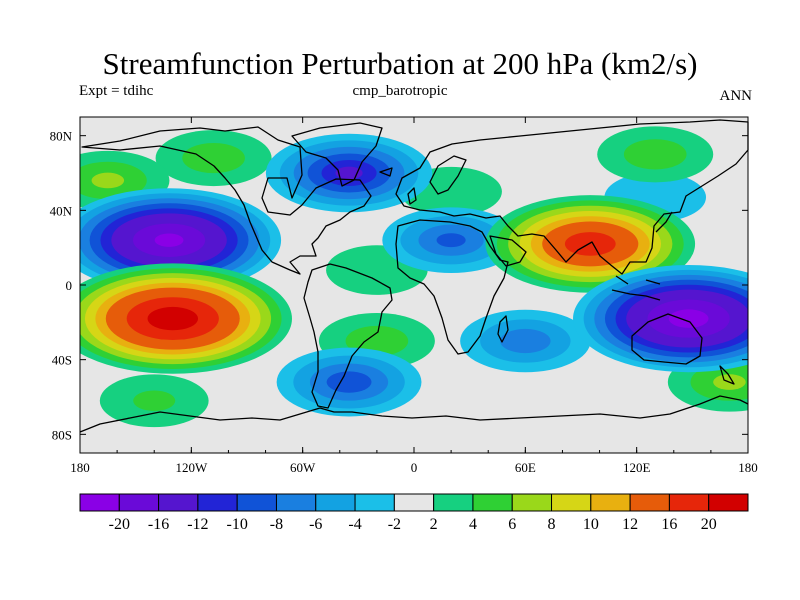  I want to click on coast-australia, so click(667, 339).